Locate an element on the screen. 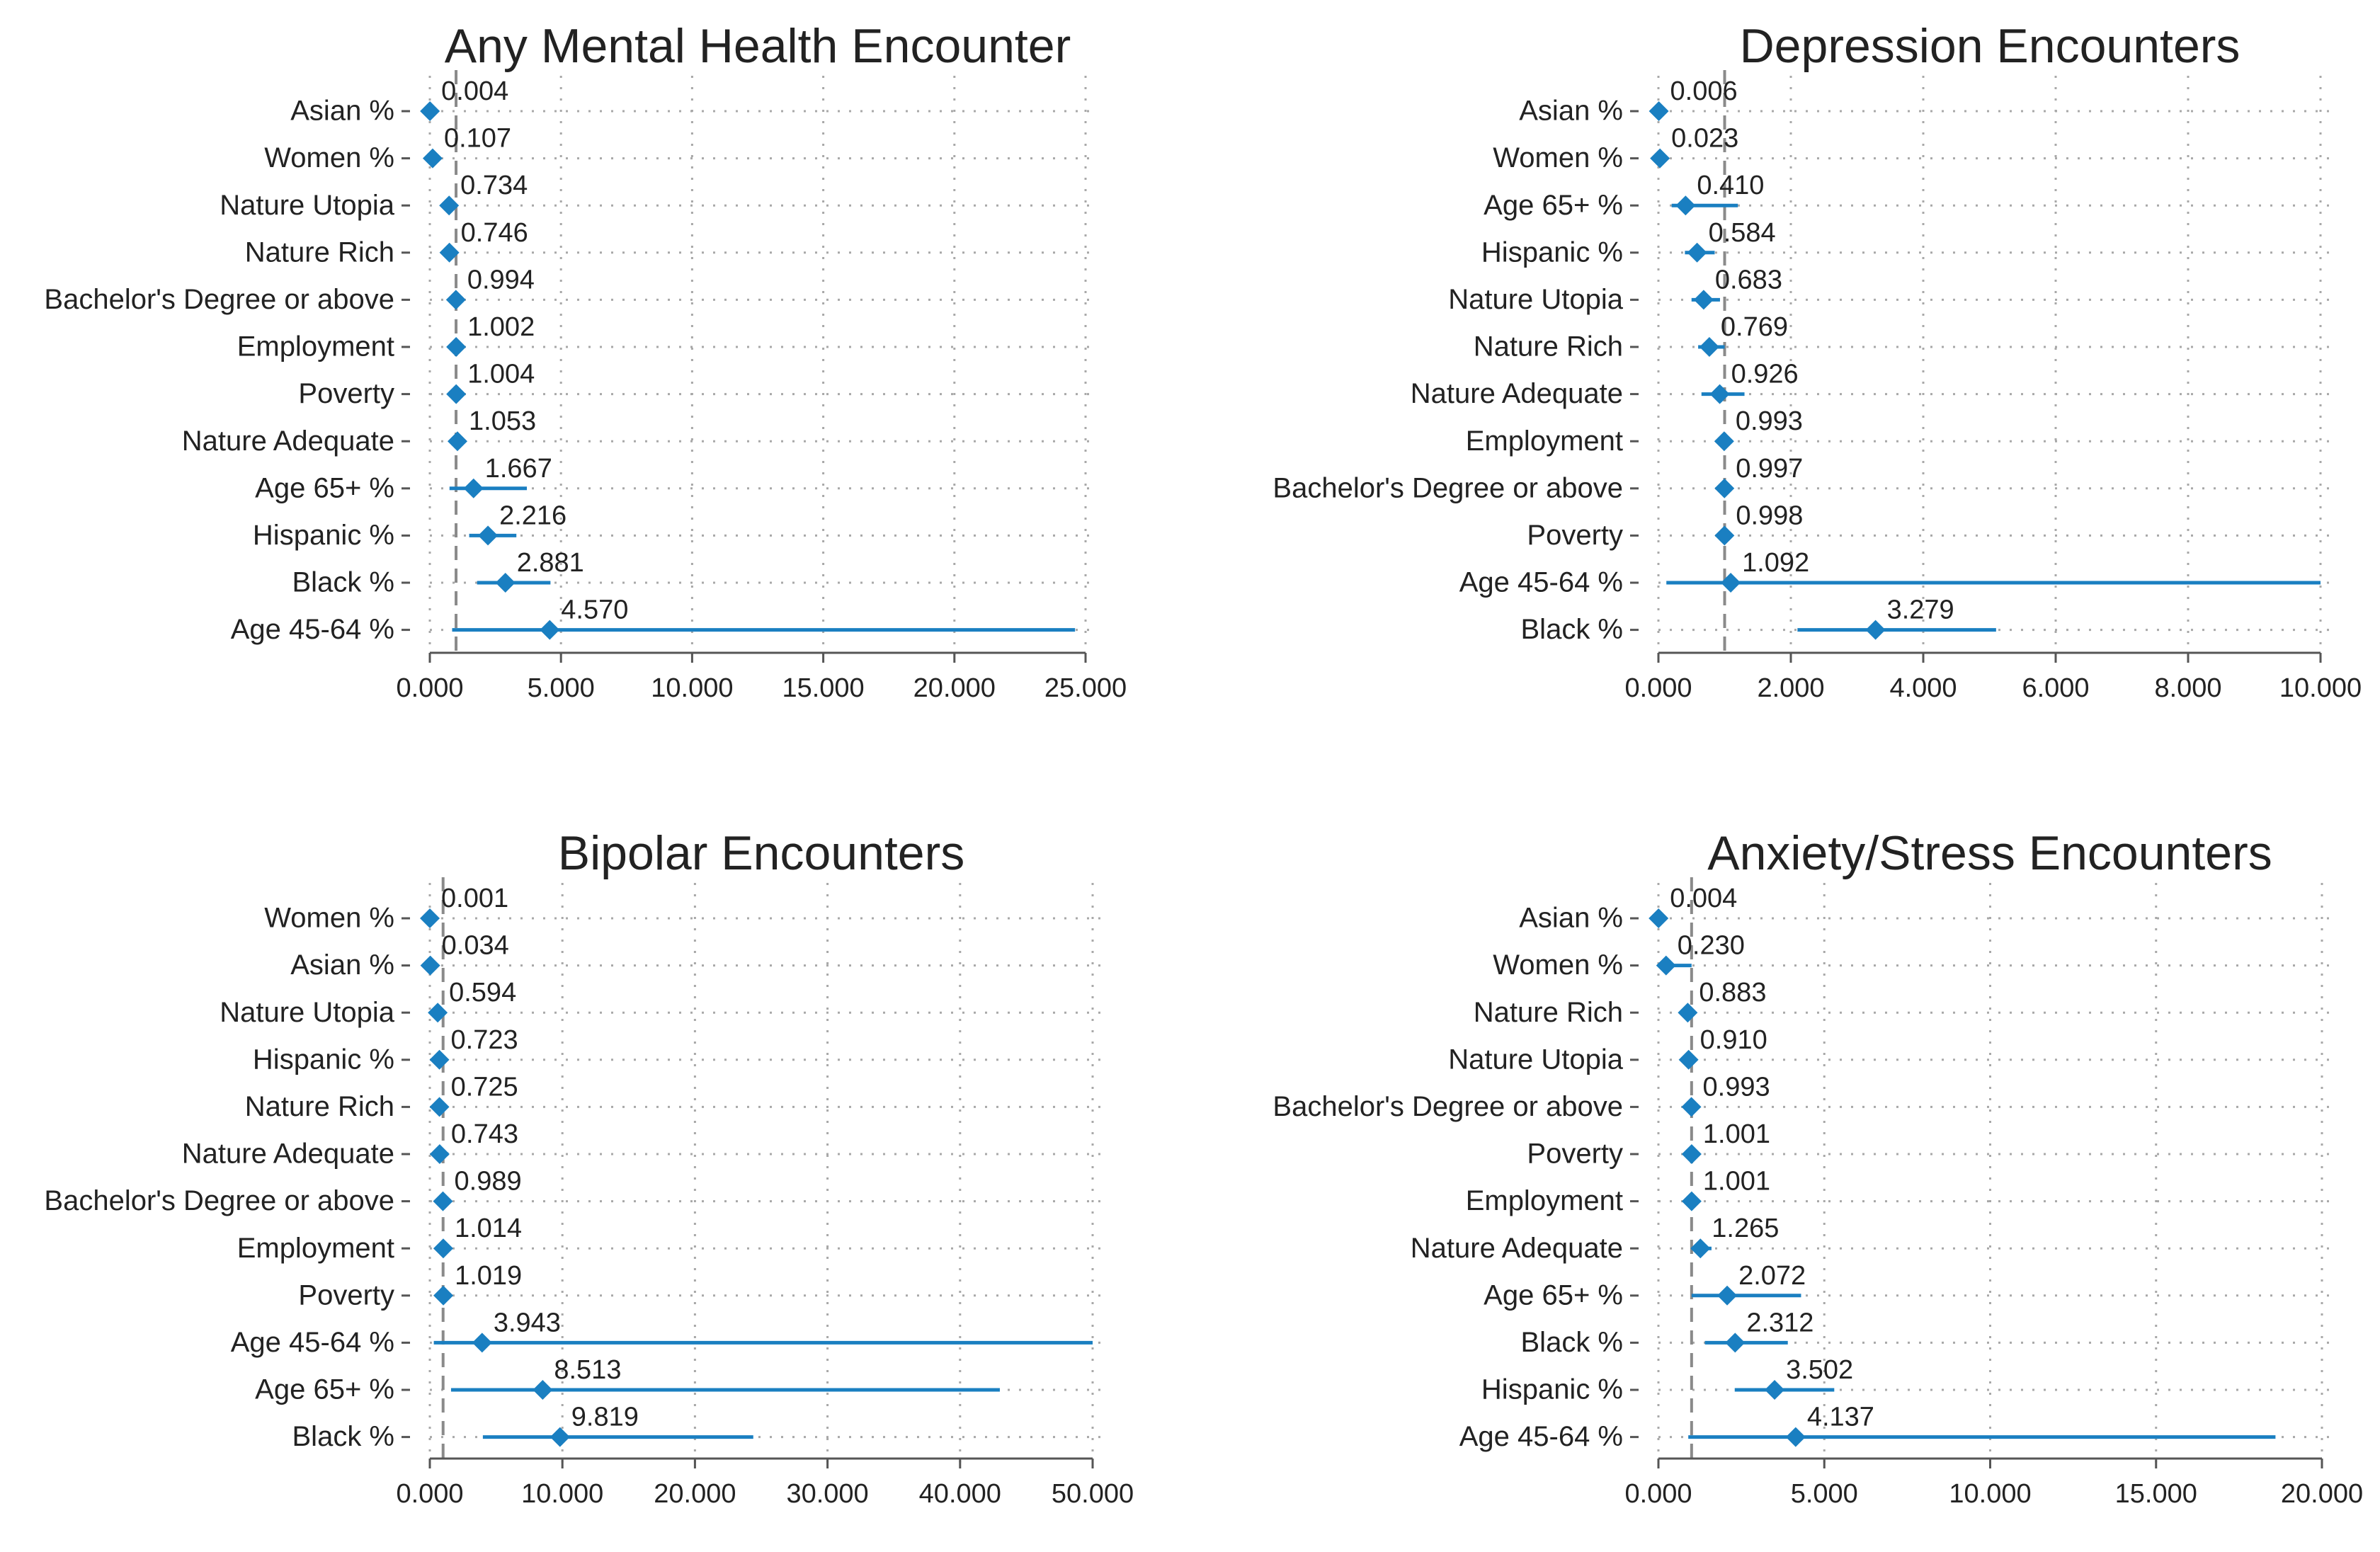  forest-row: Women % 0.023 is located at coordinates (1615, 149).